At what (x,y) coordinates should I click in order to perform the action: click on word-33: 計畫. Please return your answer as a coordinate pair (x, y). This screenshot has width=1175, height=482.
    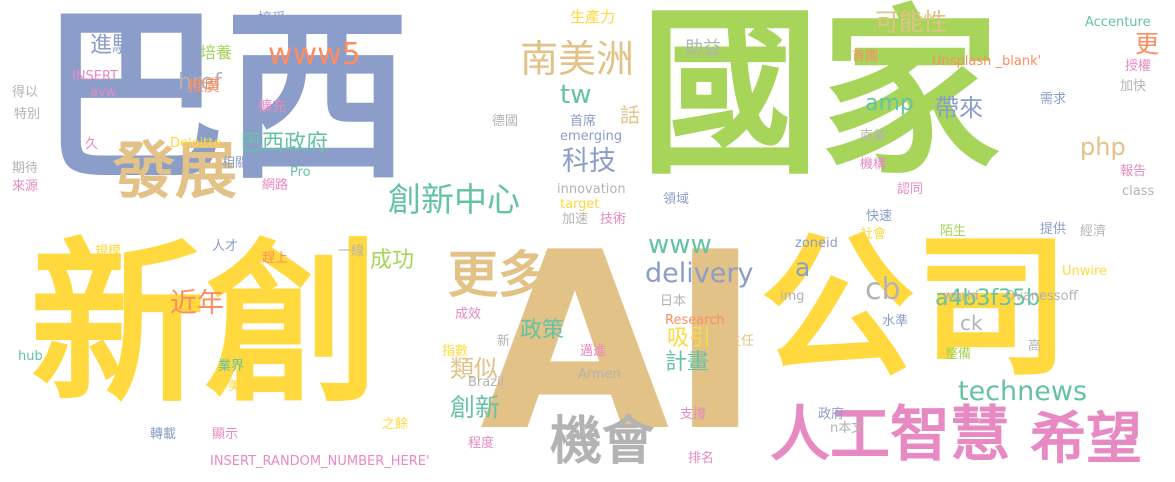
    Looking at the image, I should click on (687, 362).